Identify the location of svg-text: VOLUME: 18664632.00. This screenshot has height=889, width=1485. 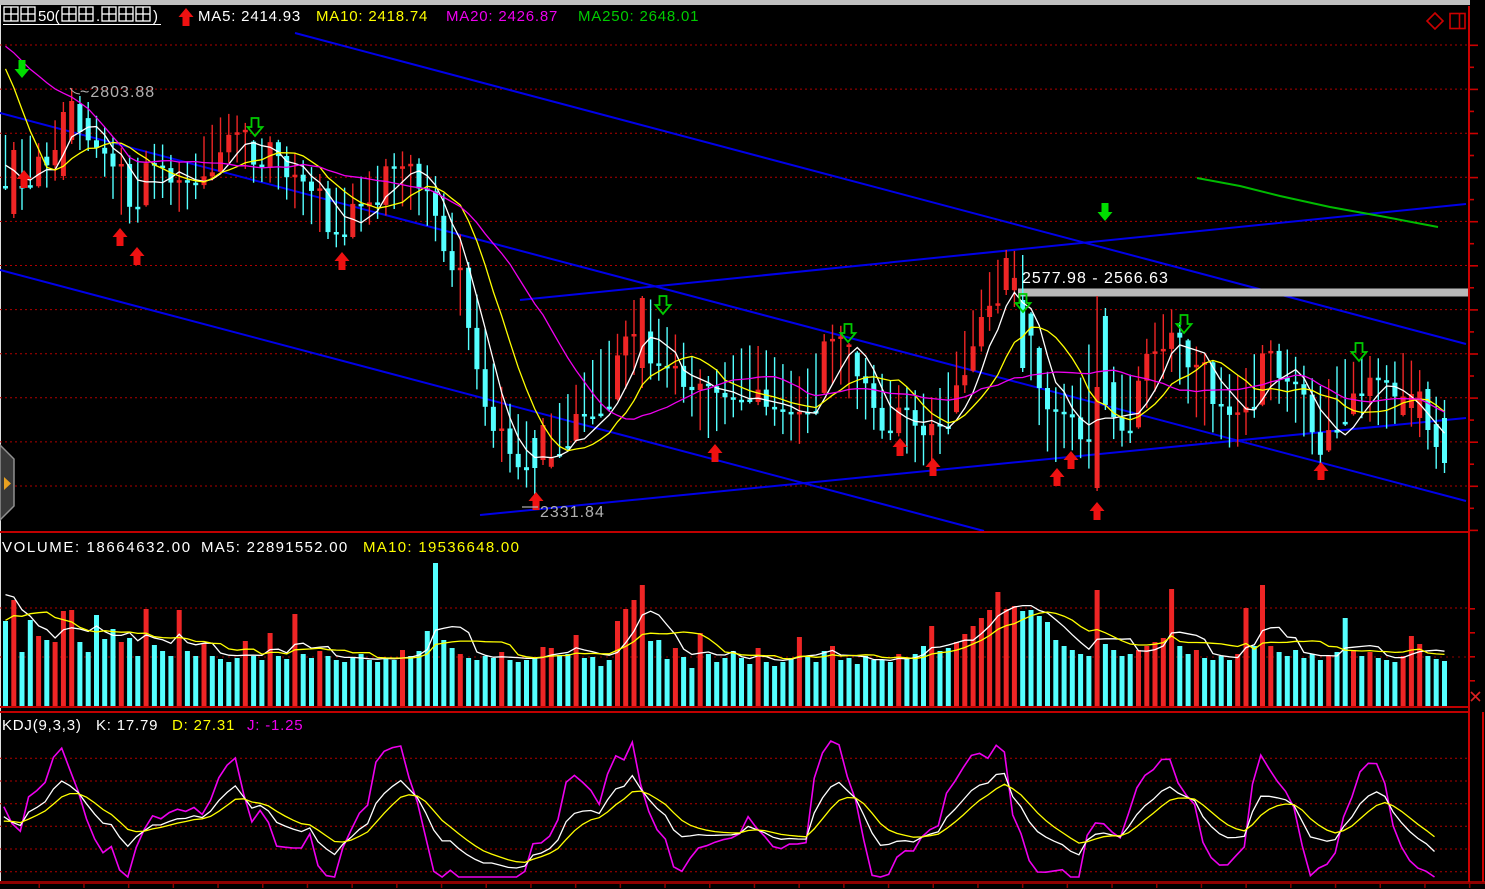
(97, 547).